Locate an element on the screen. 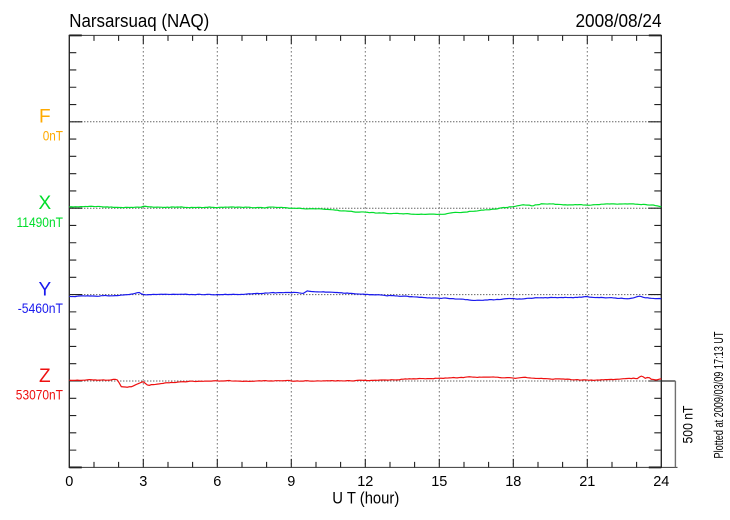 The image size is (730, 520). svg-text: U T (hour) is located at coordinates (365, 498).